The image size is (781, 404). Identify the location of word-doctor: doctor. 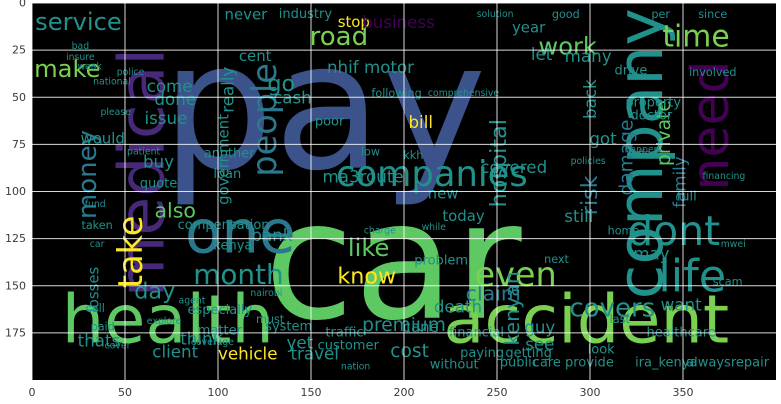
(652, 116).